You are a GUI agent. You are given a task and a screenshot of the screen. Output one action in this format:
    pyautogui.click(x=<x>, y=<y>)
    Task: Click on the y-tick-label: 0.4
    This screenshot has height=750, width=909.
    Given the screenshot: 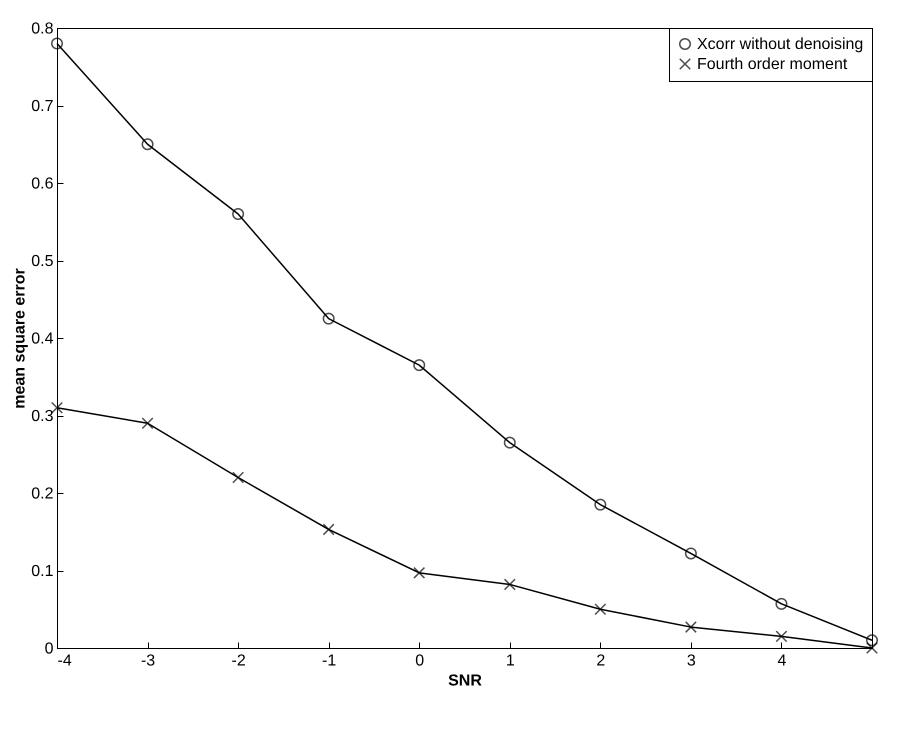 What is the action you would take?
    pyautogui.click(x=42, y=339)
    